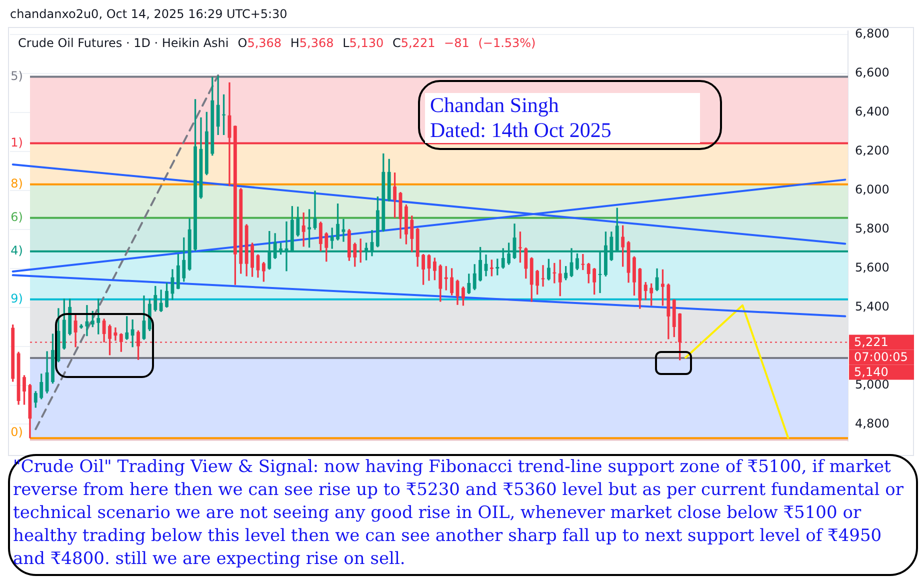 This screenshot has width=922, height=579. Describe the element at coordinates (872, 33) in the screenshot. I see `y-tick-label: 6,800` at that location.